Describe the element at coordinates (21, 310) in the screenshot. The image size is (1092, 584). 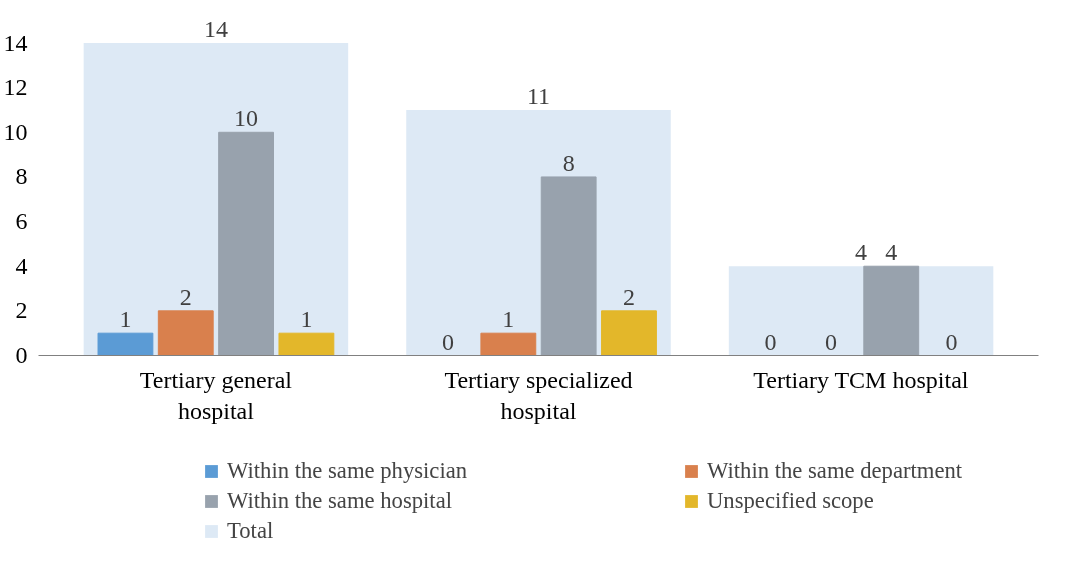
I see `y-tick-label: 2` at that location.